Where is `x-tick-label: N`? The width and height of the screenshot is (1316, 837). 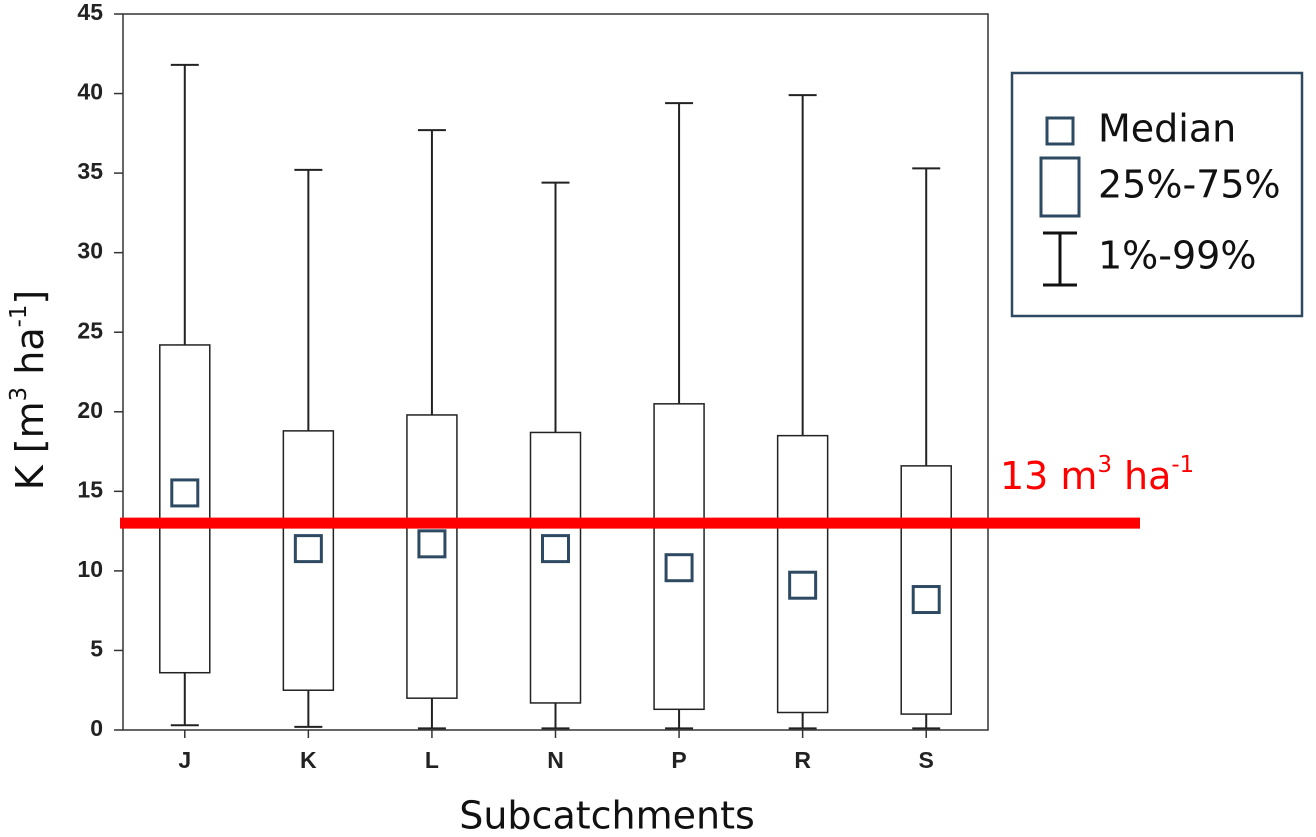 x-tick-label: N is located at coordinates (555, 760).